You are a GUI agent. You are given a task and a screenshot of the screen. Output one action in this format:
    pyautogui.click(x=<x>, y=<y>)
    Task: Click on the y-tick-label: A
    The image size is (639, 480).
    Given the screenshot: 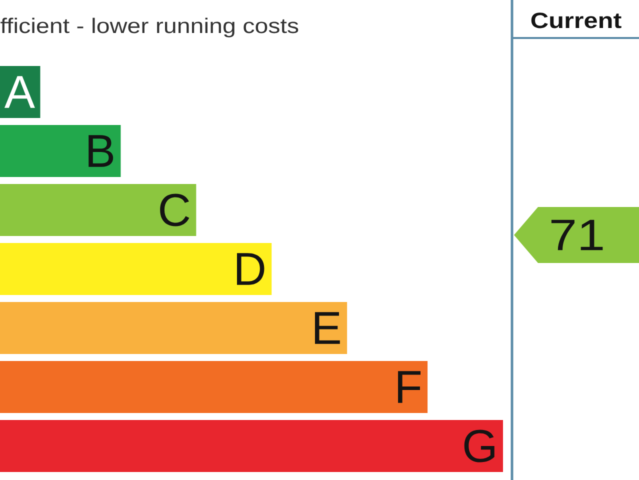 What is the action you would take?
    pyautogui.click(x=19, y=92)
    